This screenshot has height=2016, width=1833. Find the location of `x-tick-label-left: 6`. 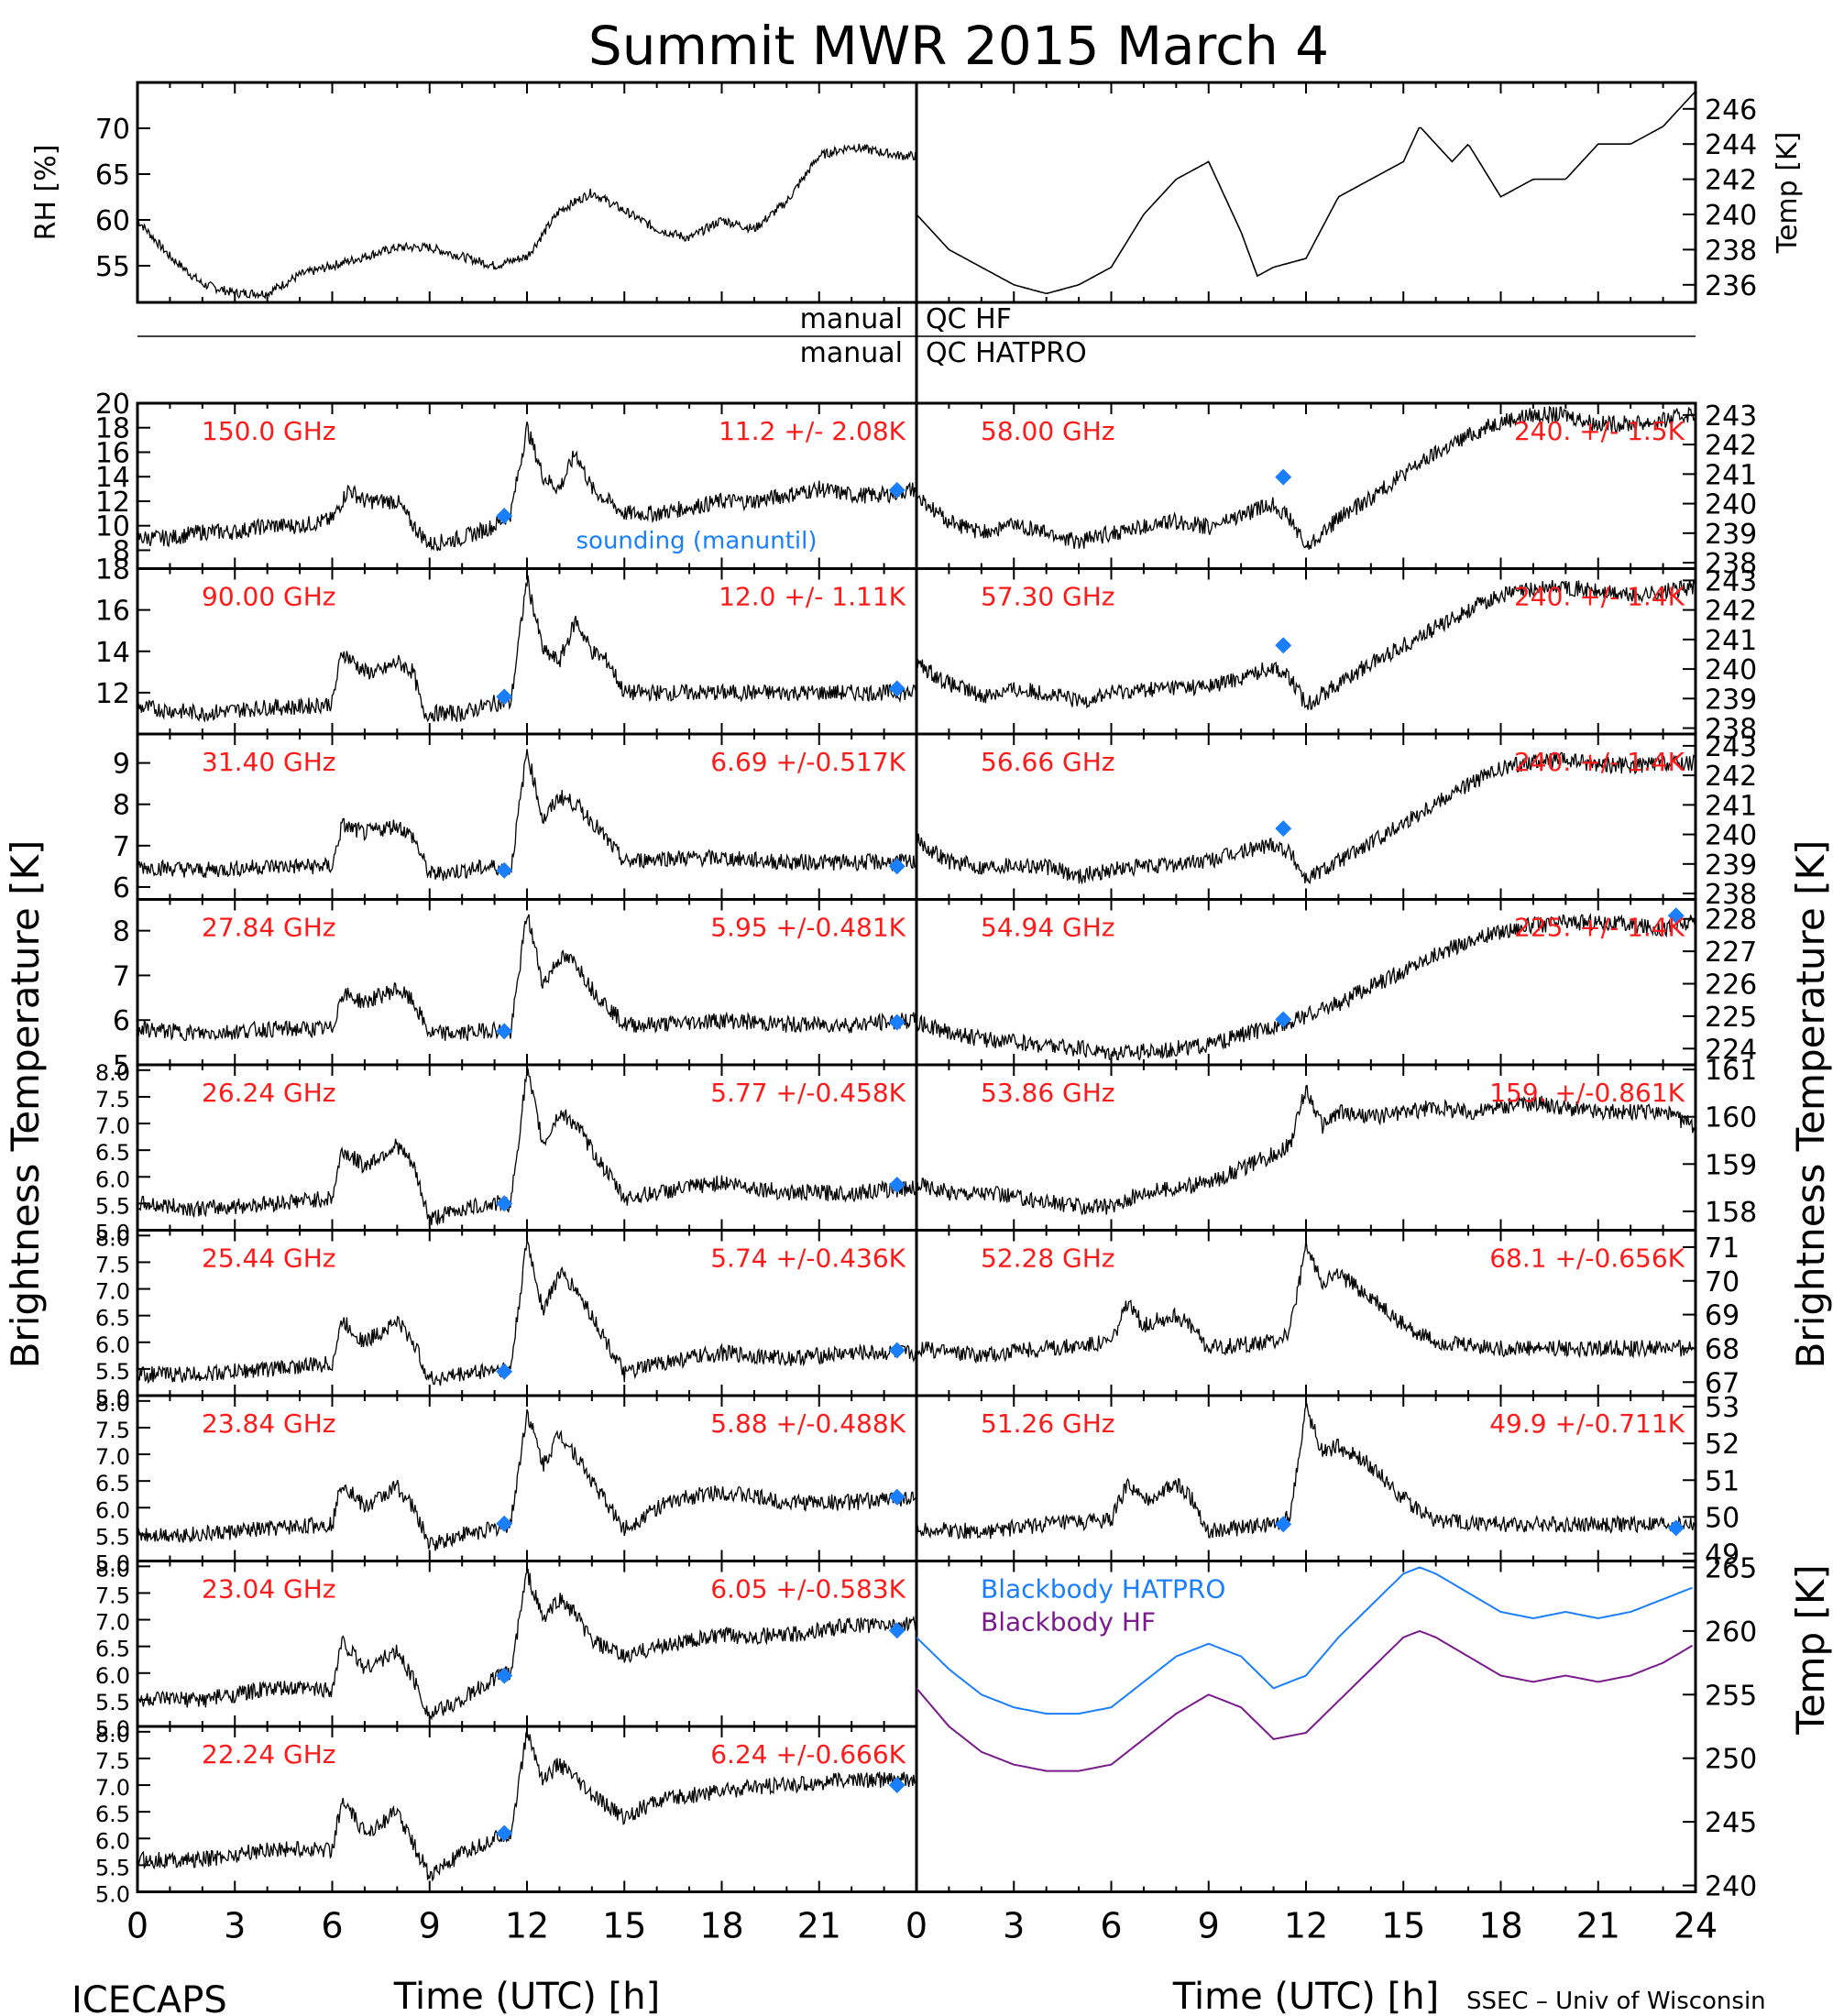

x-tick-label-left: 6 is located at coordinates (332, 1926).